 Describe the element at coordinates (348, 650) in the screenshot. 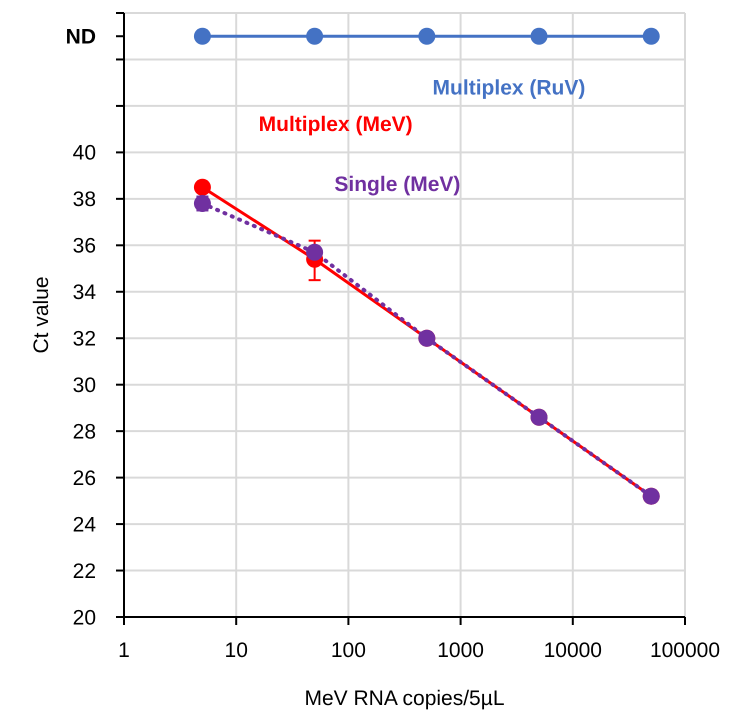

I see `x-tick-label: 100` at that location.